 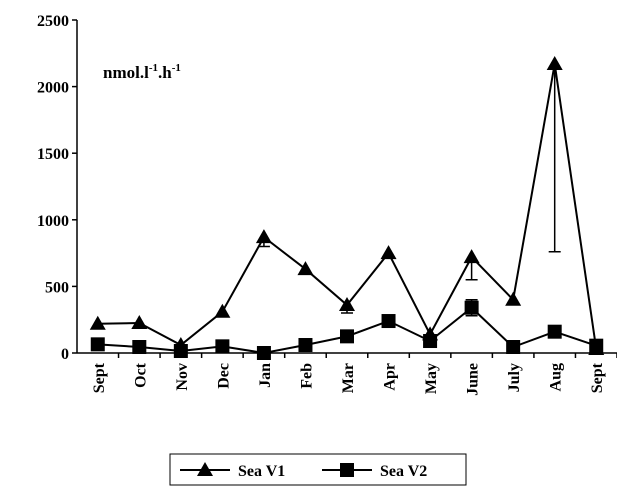 What do you see at coordinates (431, 378) in the screenshot?
I see `x-tick-label: May` at bounding box center [431, 378].